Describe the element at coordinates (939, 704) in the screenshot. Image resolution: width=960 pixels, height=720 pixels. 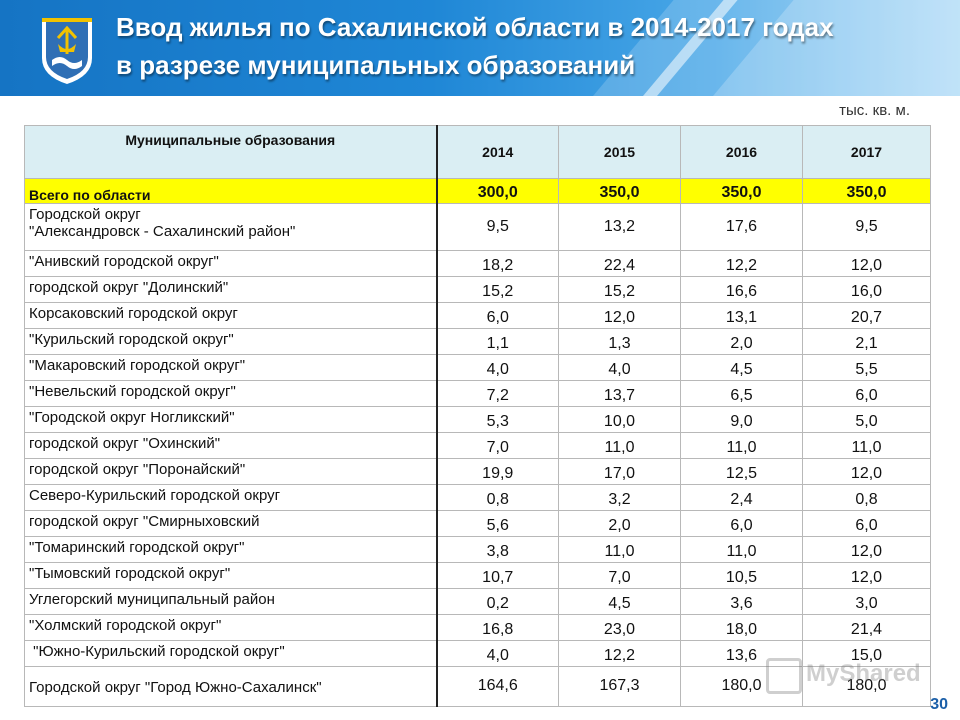
I see `page-number: 30` at that location.